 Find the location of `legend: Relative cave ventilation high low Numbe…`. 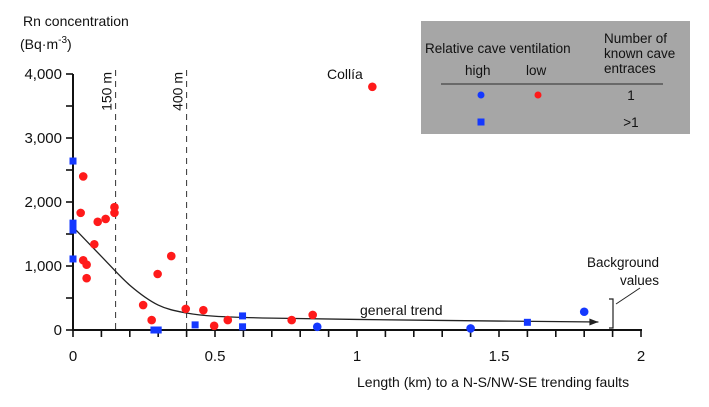

legend: Relative cave ventilation high low Numbe… is located at coordinates (555, 77).